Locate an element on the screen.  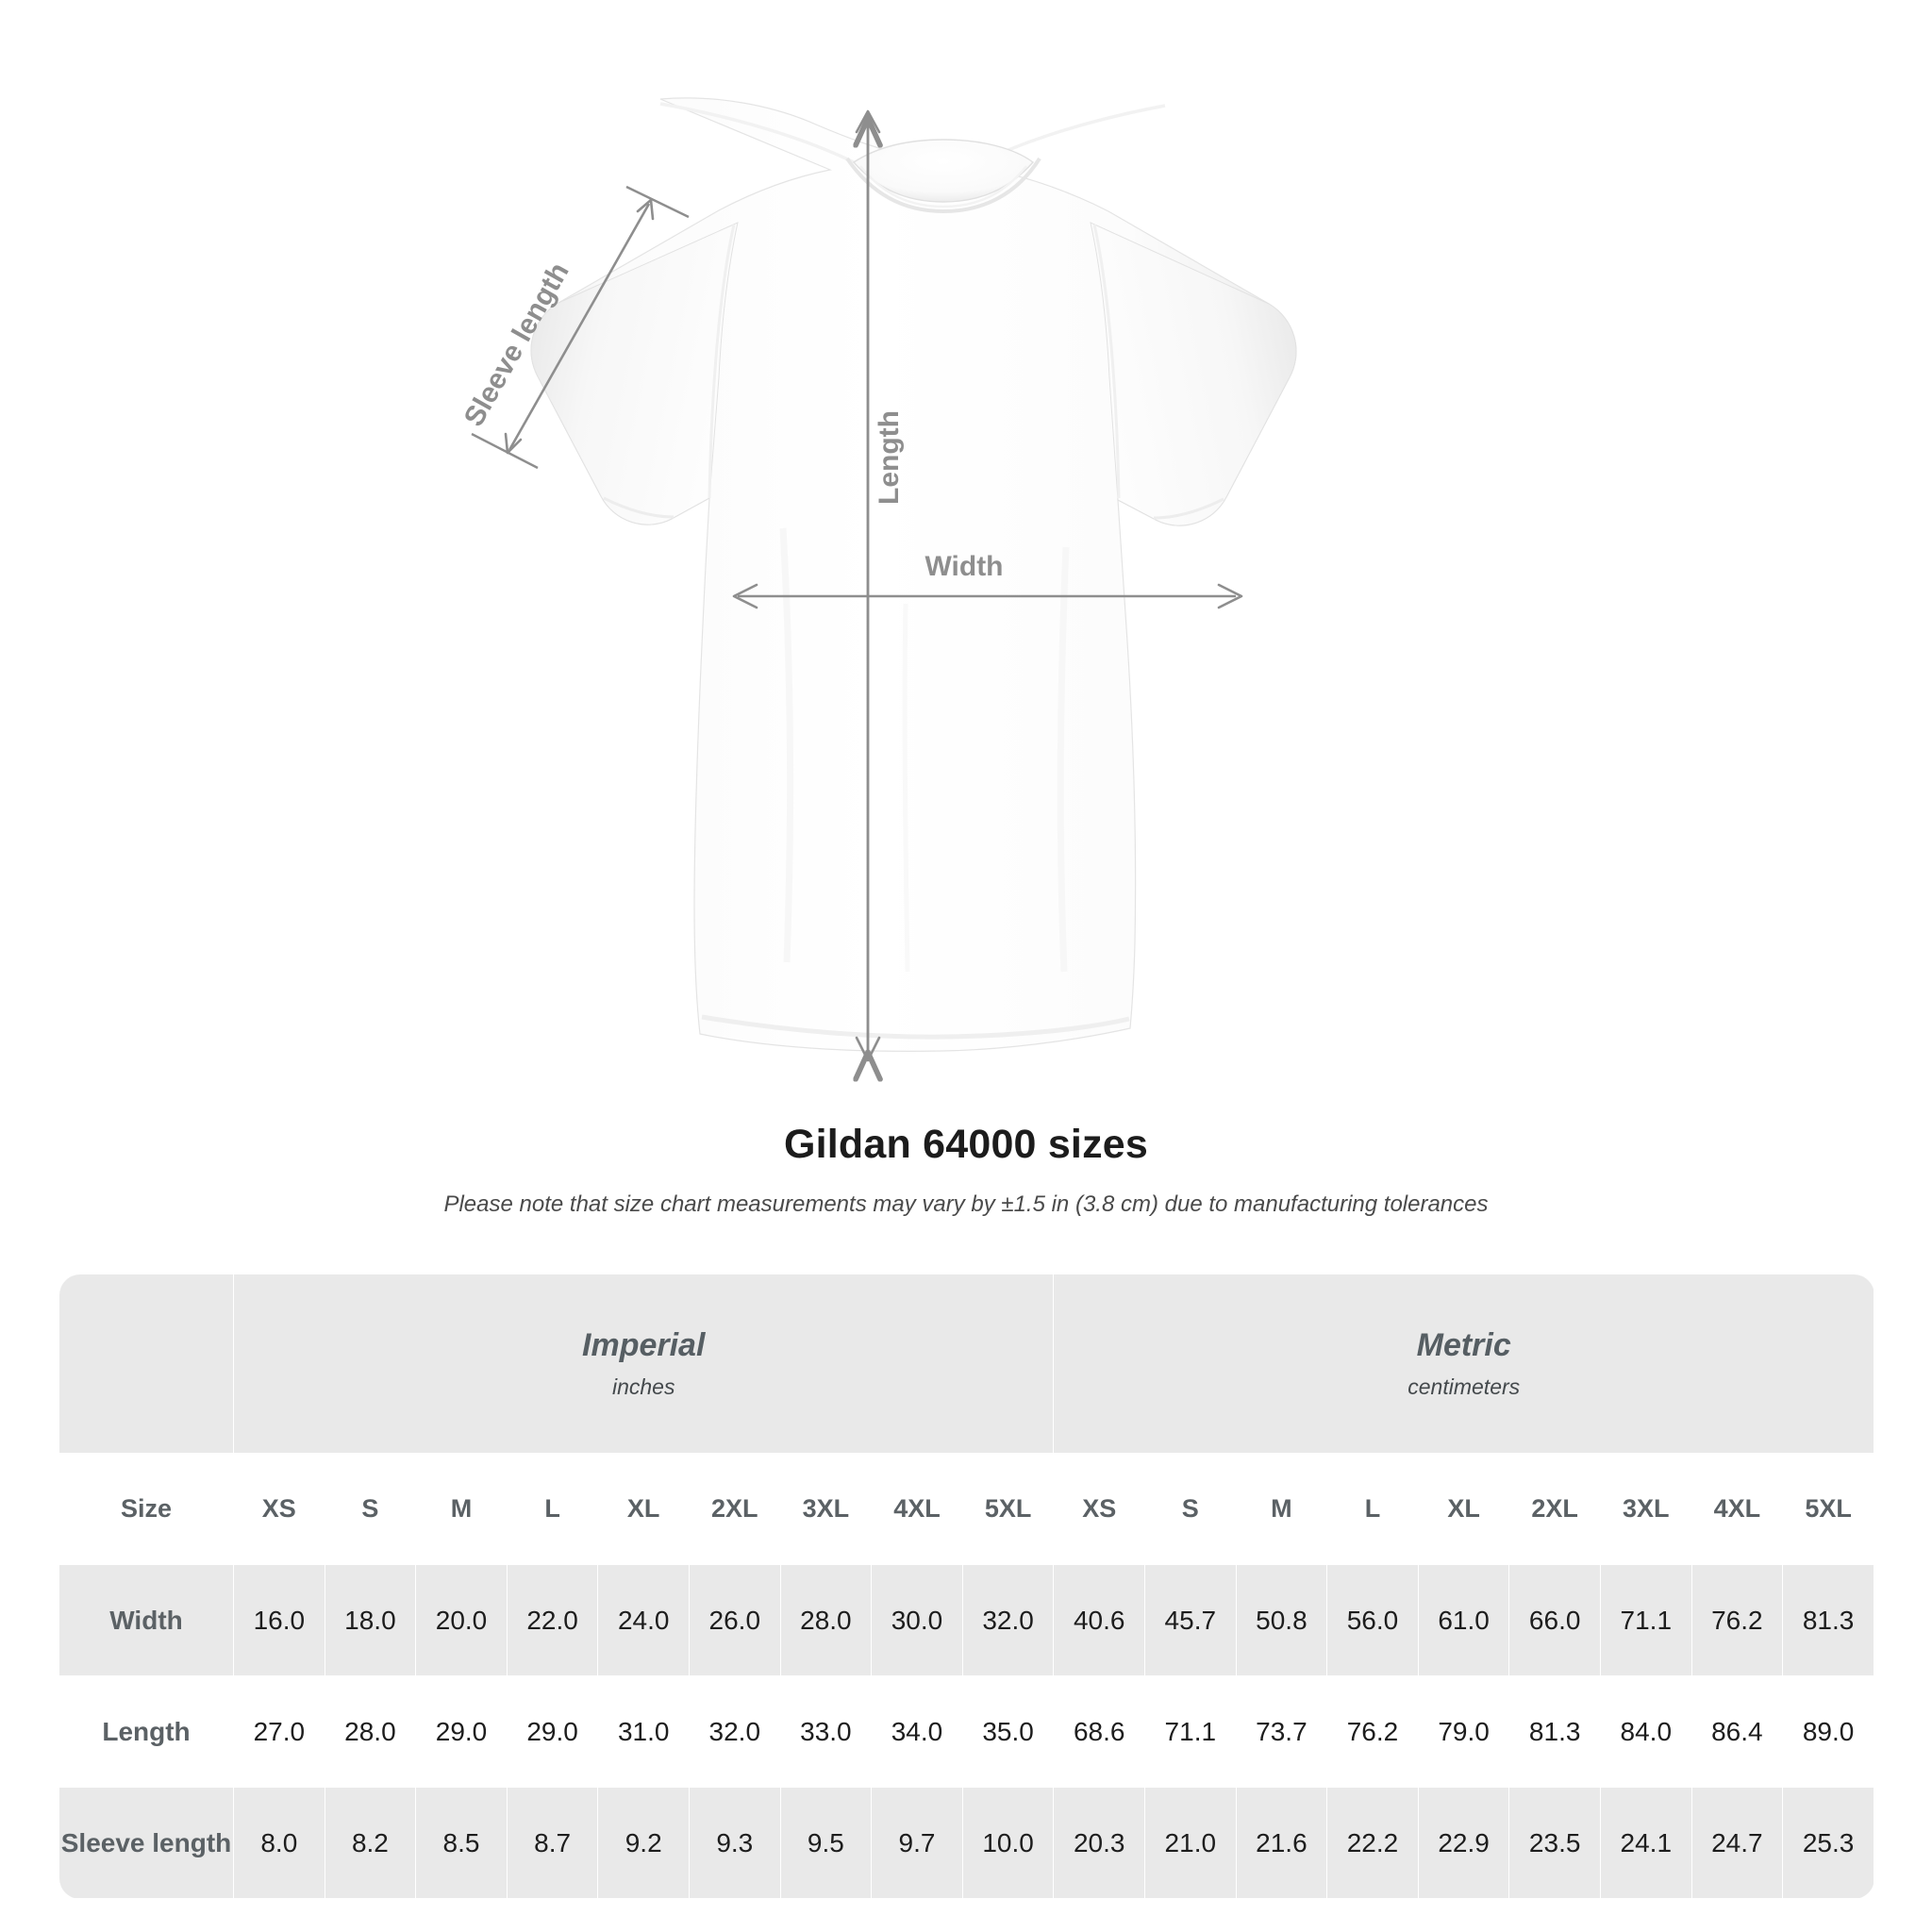
table-cell: 61.0 is located at coordinates (1464, 1620).